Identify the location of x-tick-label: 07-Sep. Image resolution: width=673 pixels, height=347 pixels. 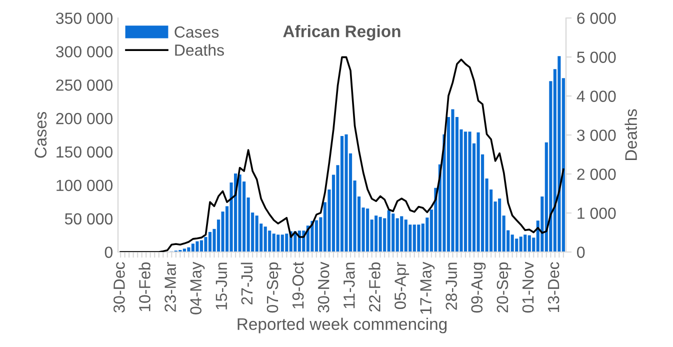
(274, 287).